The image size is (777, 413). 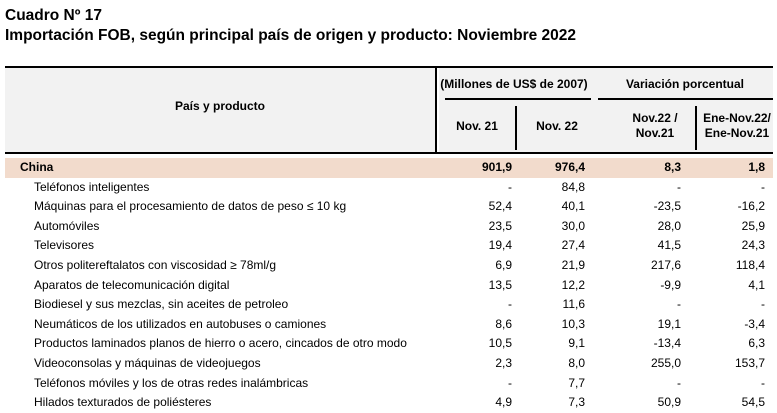 I want to click on cell-var2: 4,1, so click(x=756, y=284).